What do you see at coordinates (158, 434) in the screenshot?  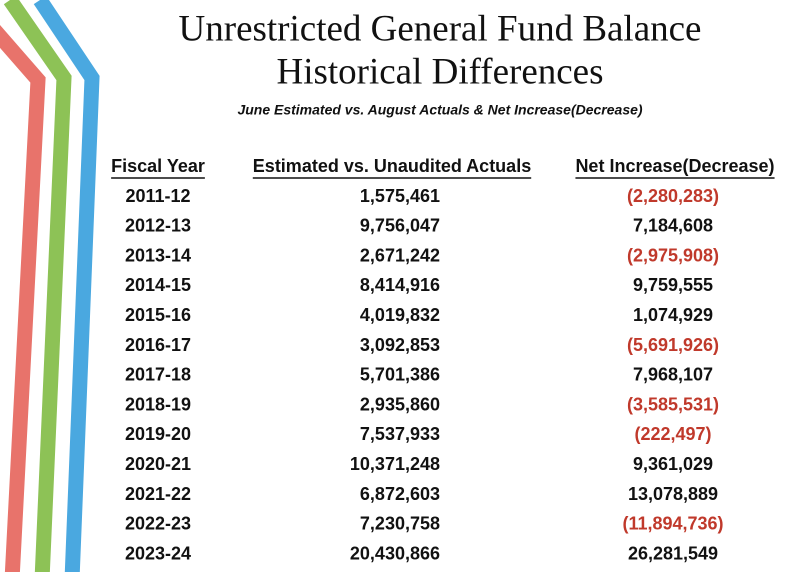 I see `fiscal-year: 2019-20` at bounding box center [158, 434].